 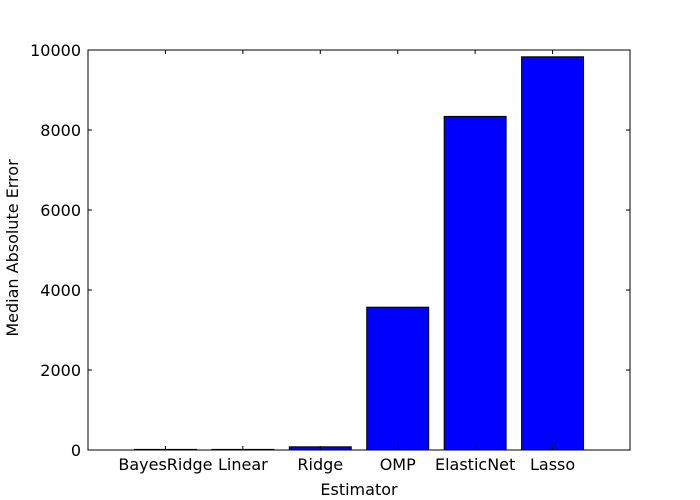 What do you see at coordinates (398, 378) in the screenshot?
I see `bar-omp` at bounding box center [398, 378].